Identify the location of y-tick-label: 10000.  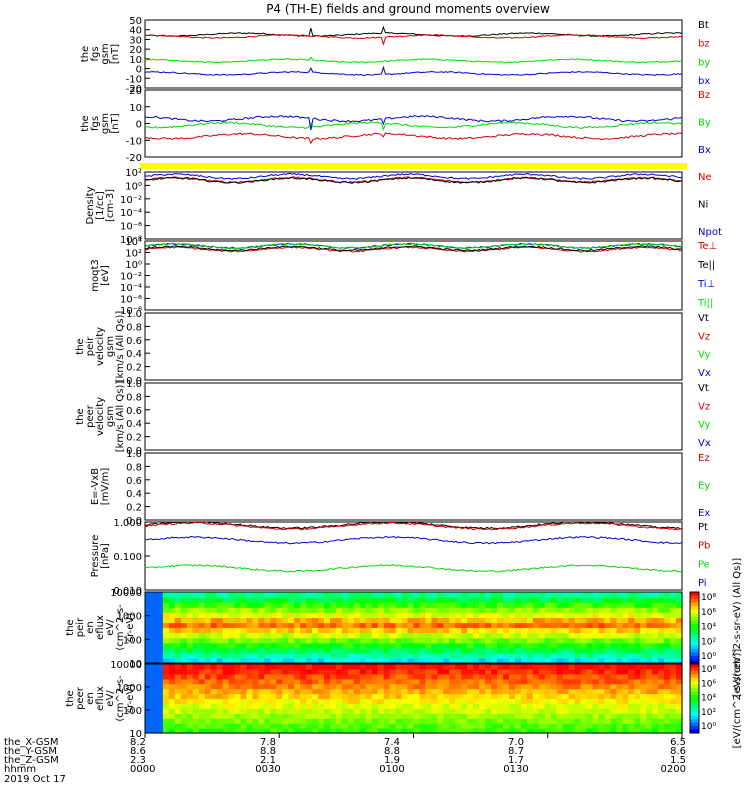
(126, 665).